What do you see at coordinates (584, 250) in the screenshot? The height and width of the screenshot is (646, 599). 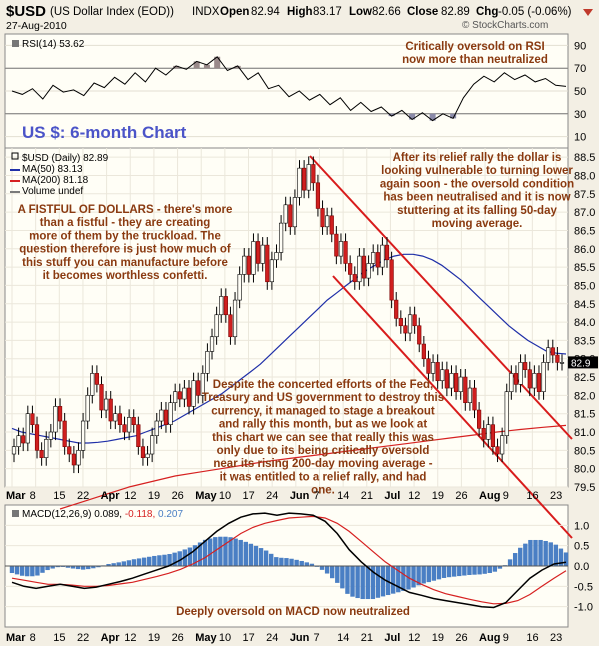 I see `price-y-tick: 86.0` at bounding box center [584, 250].